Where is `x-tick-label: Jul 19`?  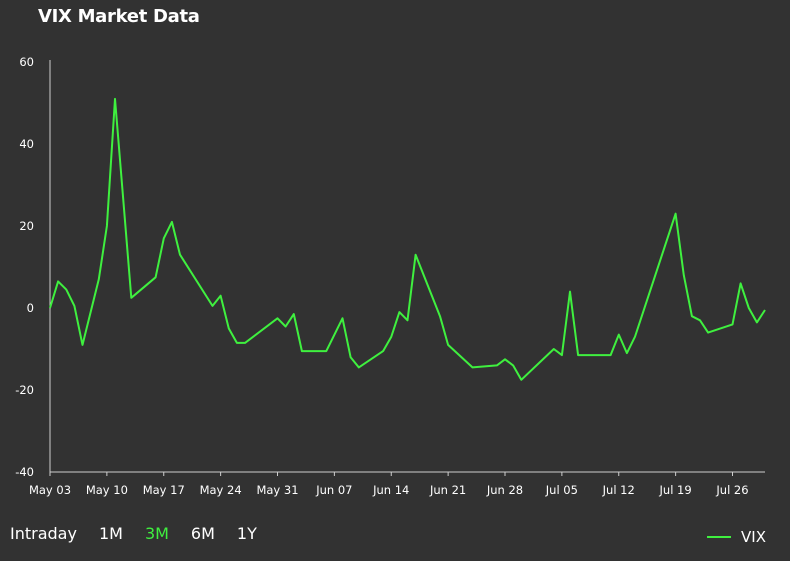 x-tick-label: Jul 19 is located at coordinates (675, 490).